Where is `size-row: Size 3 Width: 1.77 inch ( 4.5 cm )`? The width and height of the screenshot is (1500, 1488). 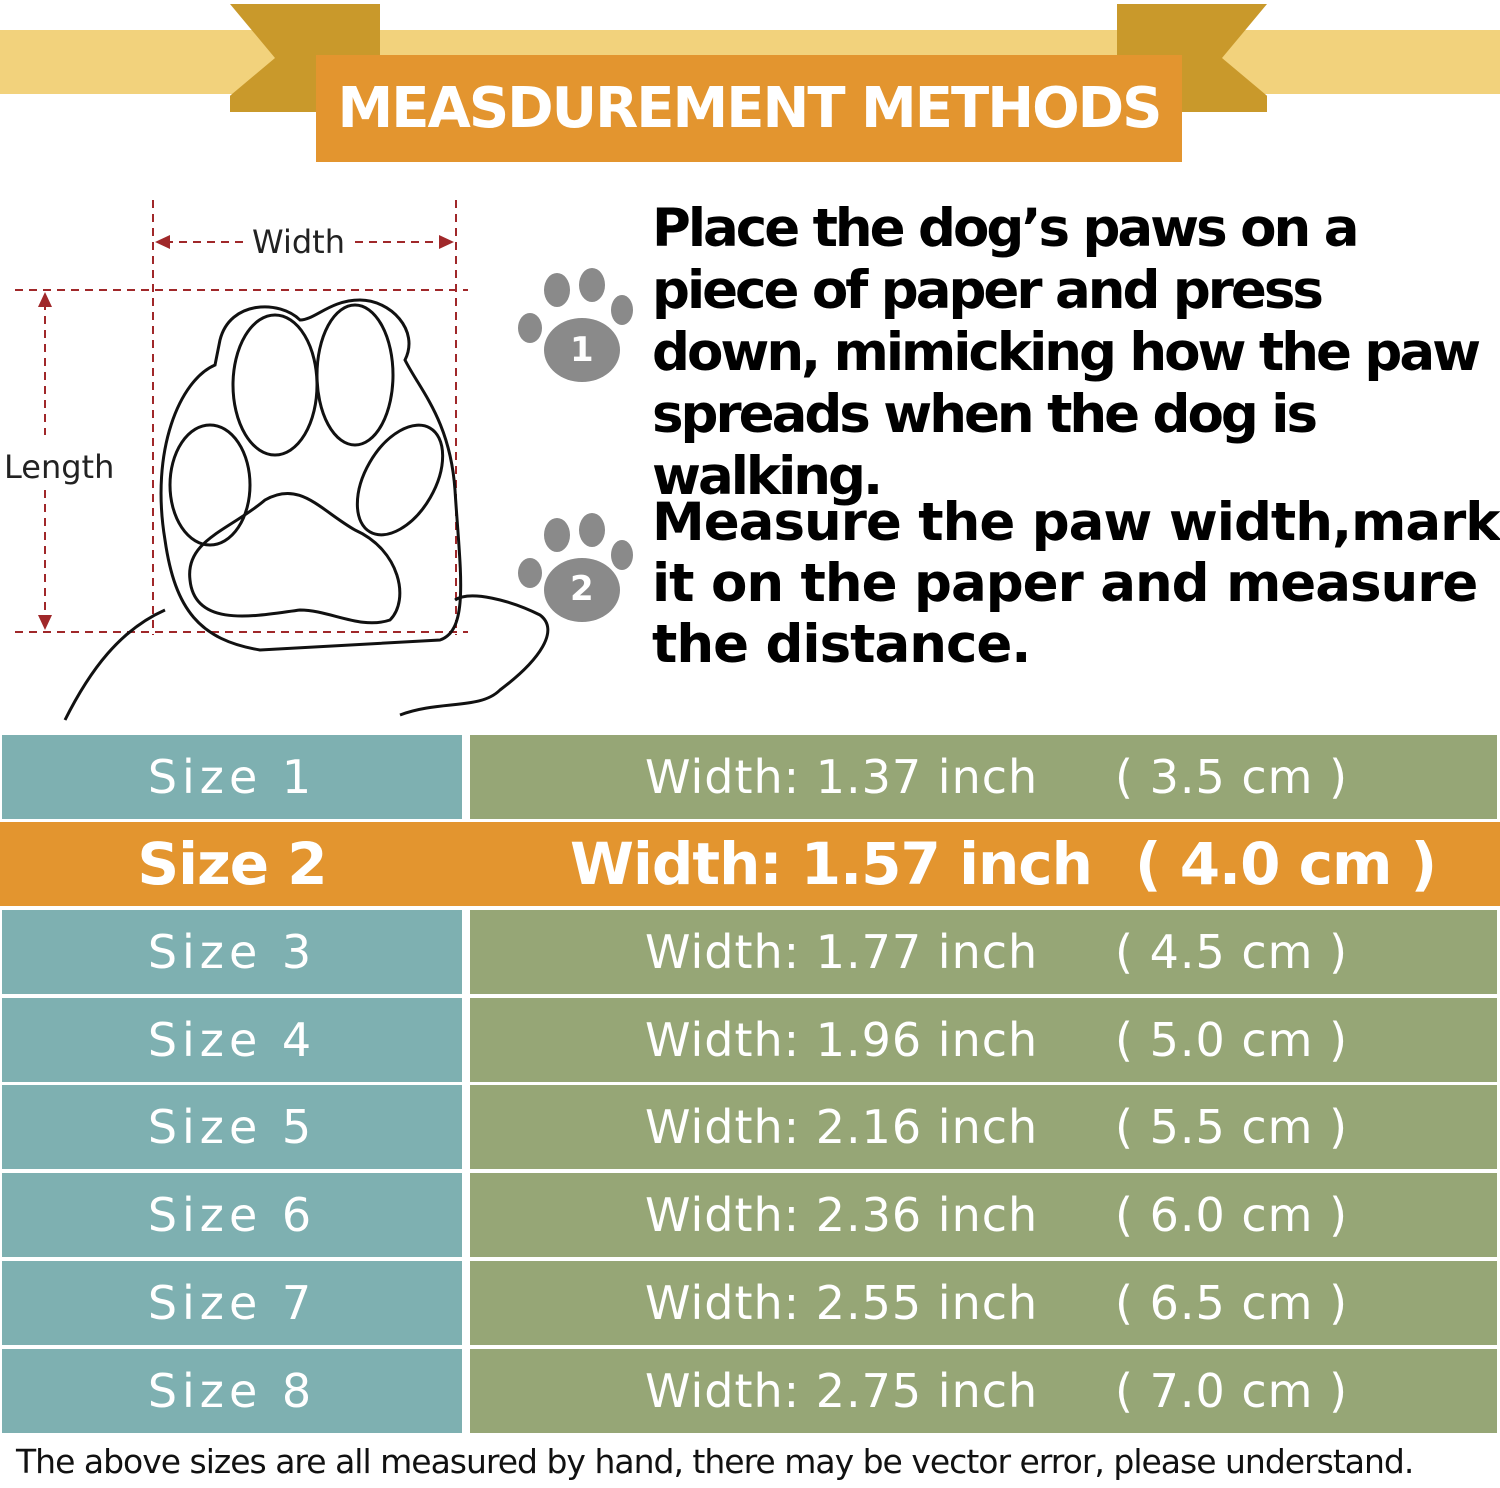
size-row: Size 3 Width: 1.77 inch ( 4.5 cm ) is located at coordinates (750, 952).